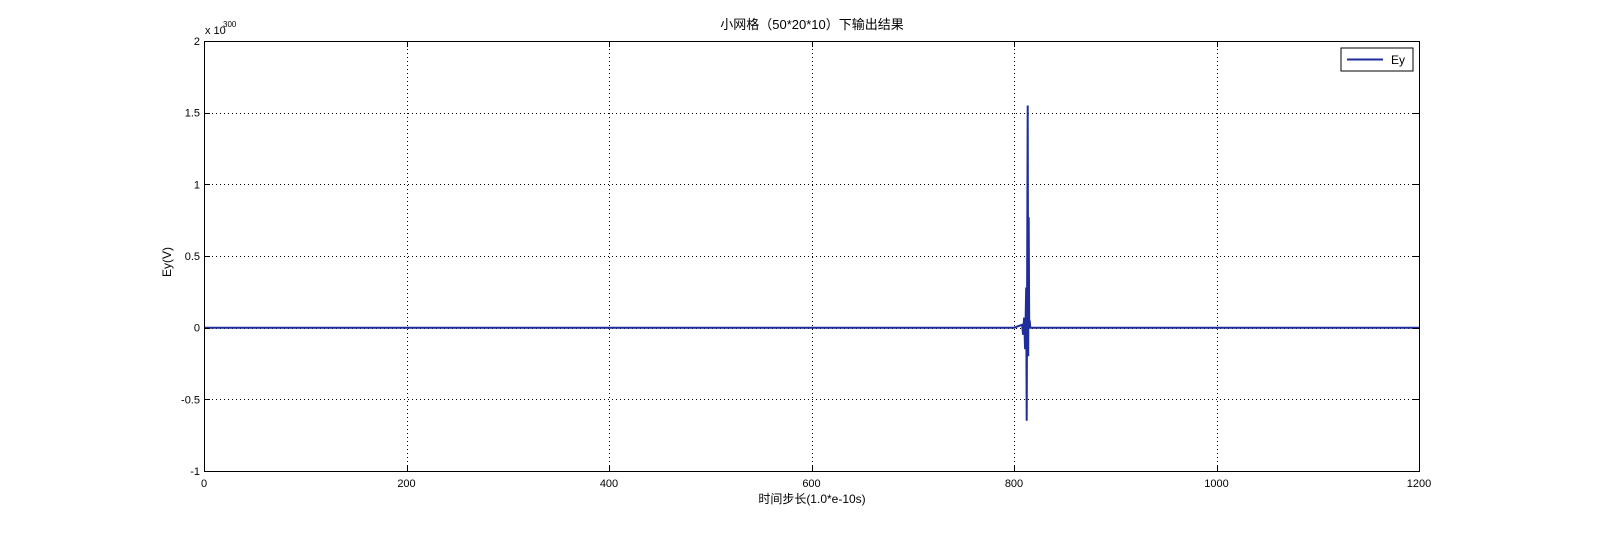 The image size is (1601, 542). I want to click on y-tick-label: 0, so click(197, 329).